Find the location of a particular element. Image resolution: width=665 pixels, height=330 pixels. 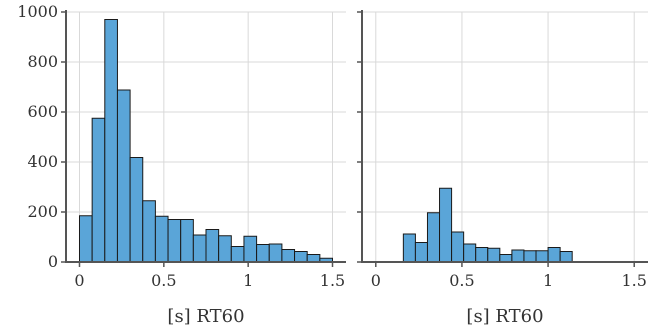

y-tick-label: 400 is located at coordinates (42, 161).